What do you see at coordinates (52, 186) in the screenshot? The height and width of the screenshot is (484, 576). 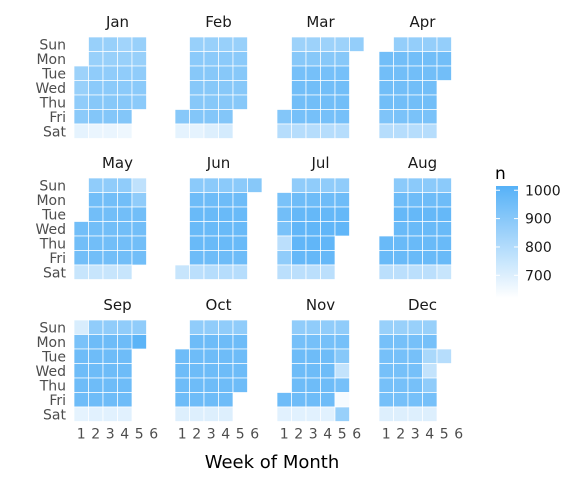 I see `weekday-label: Sun` at bounding box center [52, 186].